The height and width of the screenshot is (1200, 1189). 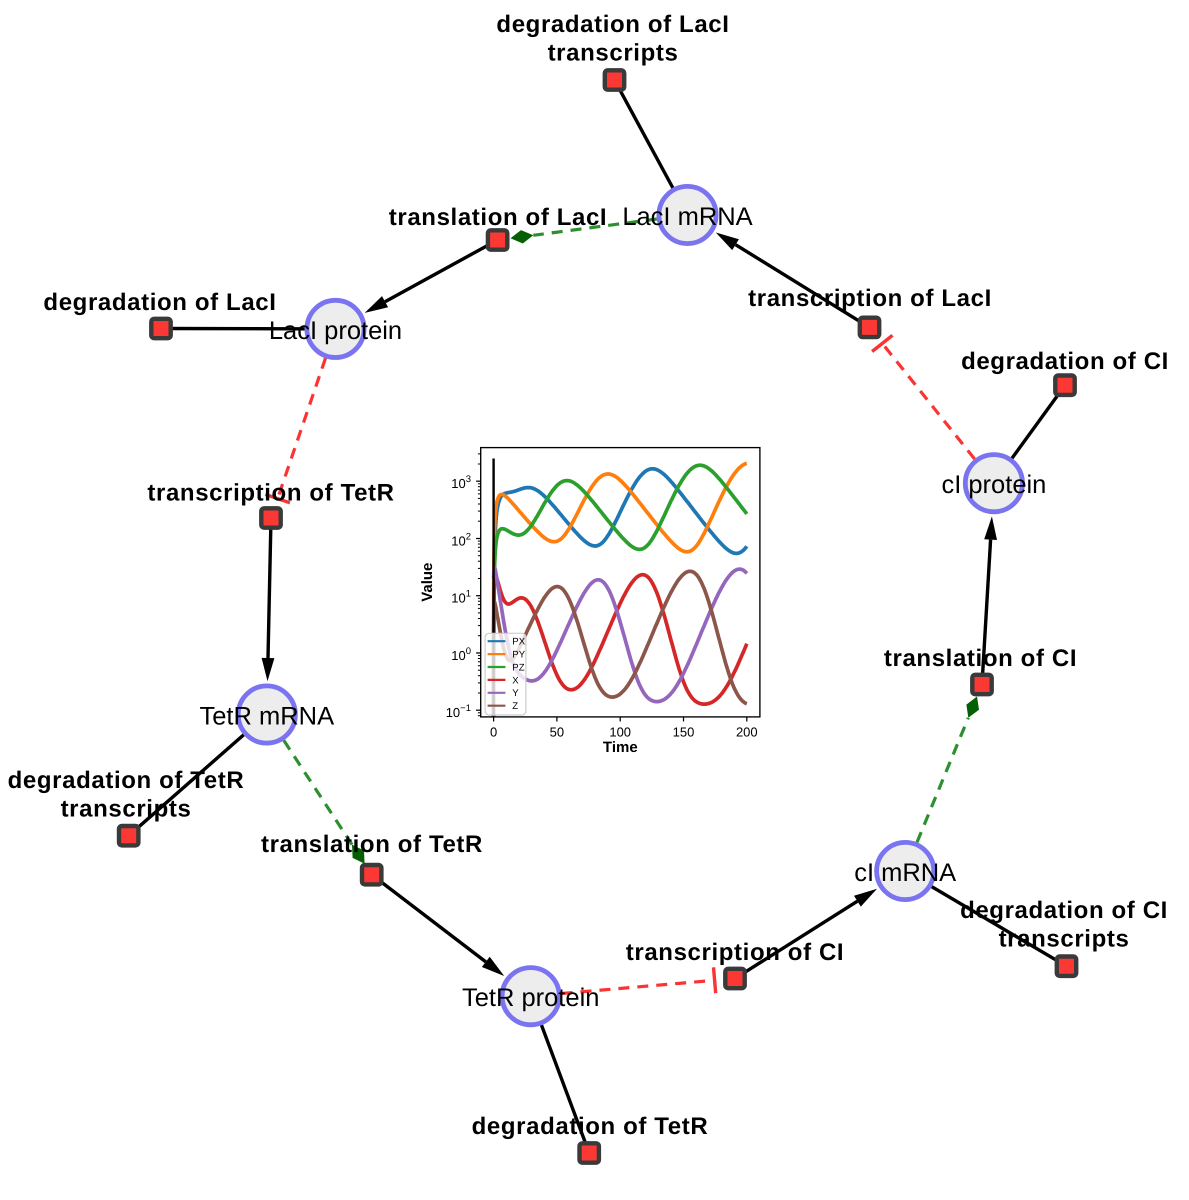 What do you see at coordinates (266, 717) in the screenshot?
I see `svg-text: TetR mRNA` at bounding box center [266, 717].